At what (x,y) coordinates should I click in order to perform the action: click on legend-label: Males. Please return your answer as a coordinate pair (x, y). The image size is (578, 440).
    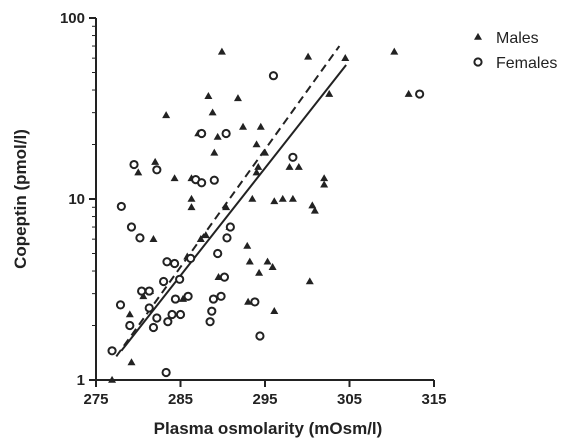
    Looking at the image, I should click on (517, 38).